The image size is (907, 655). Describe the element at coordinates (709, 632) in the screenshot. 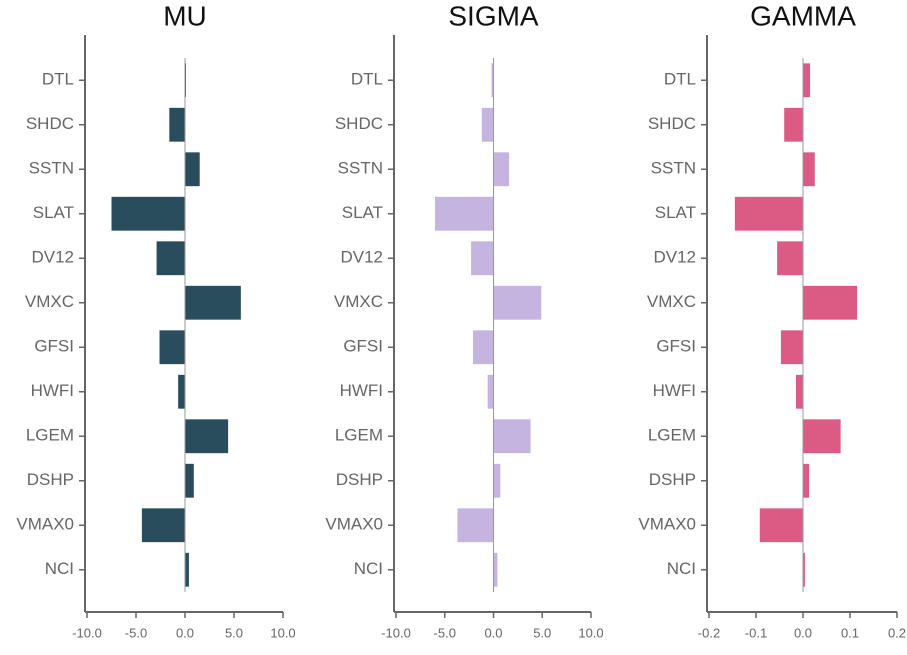

I see `x-tick-label: -0.2` at that location.